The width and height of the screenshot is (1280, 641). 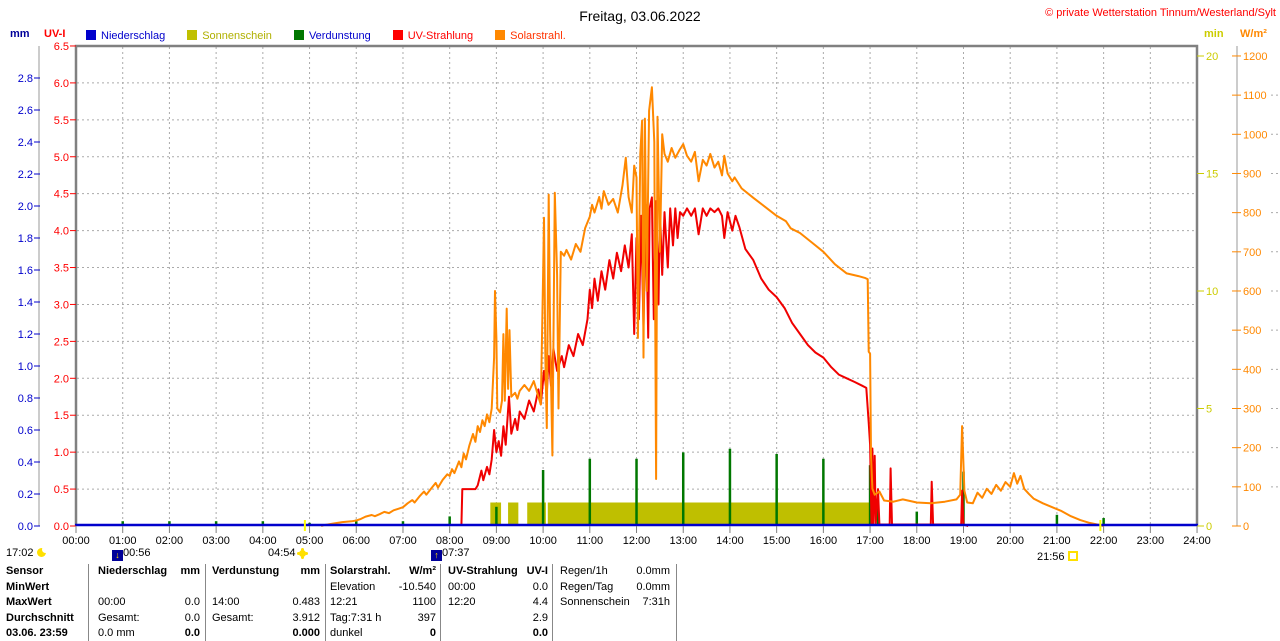 What do you see at coordinates (1104, 541) in the screenshot?
I see `hour-label: 22:00` at bounding box center [1104, 541].